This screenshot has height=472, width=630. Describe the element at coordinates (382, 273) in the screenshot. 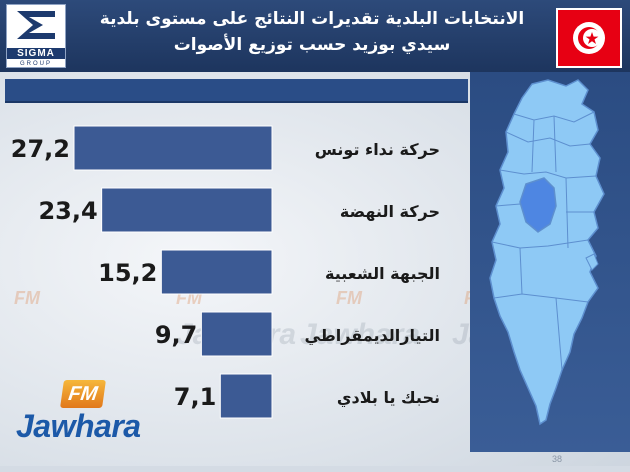

I see `category-label: الجبهة الشعبية` at that location.